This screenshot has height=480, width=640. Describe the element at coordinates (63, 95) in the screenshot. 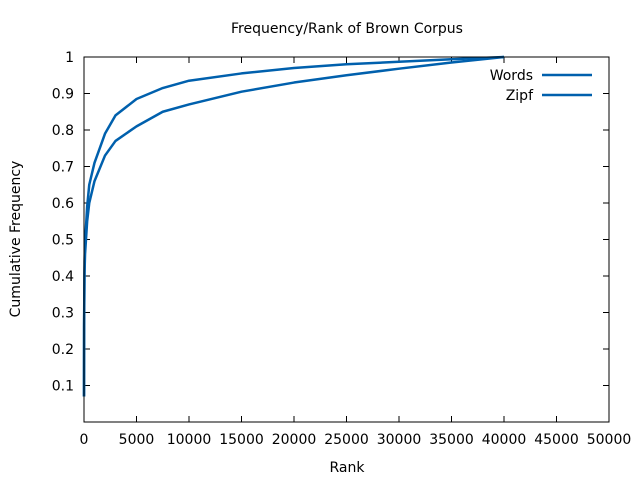

I see `y-tick-label: 0.9` at that location.